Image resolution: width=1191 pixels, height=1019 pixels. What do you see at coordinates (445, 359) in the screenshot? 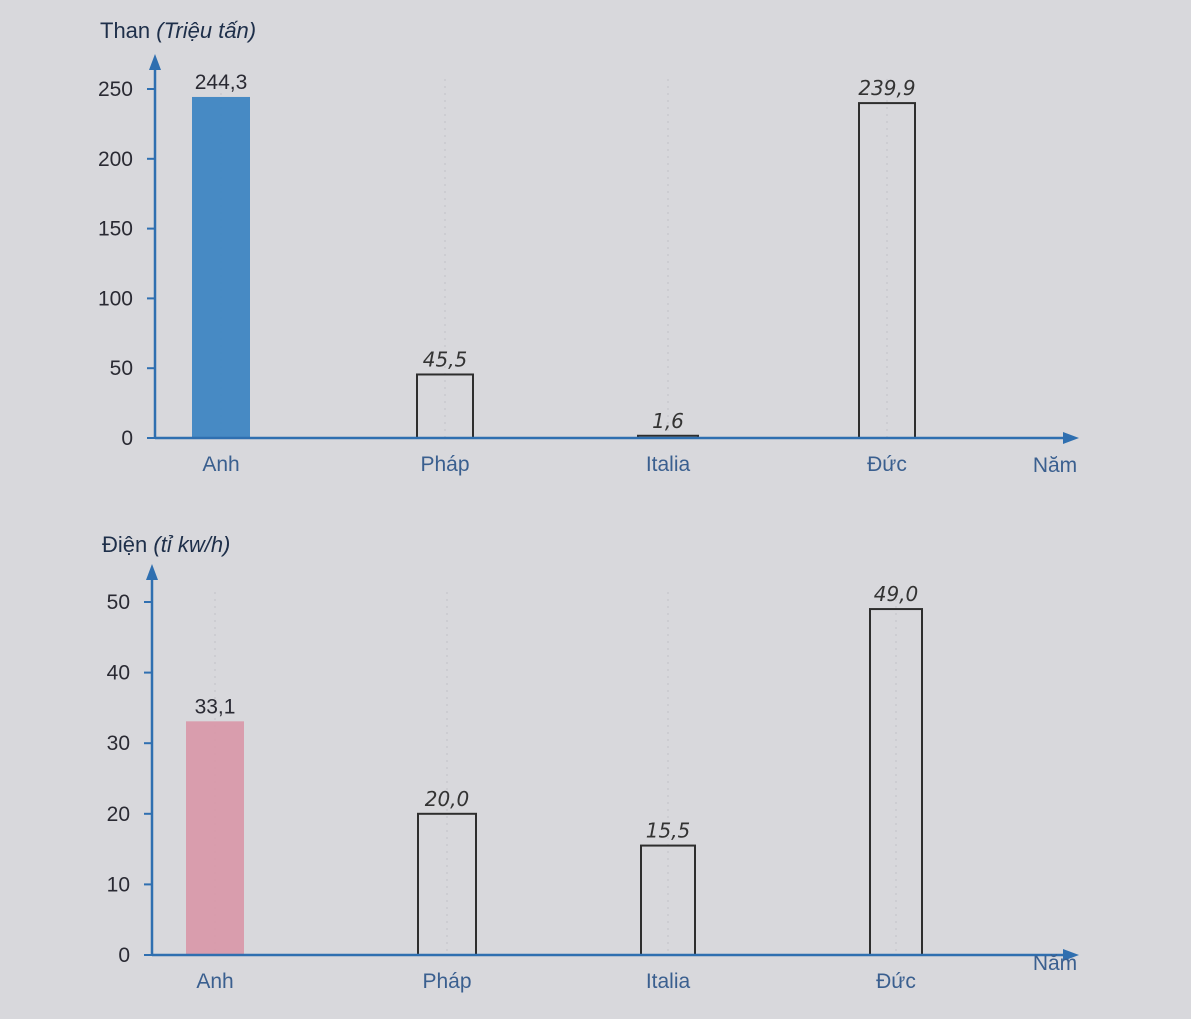
I see `coal-data-label: 45,5` at bounding box center [445, 359].